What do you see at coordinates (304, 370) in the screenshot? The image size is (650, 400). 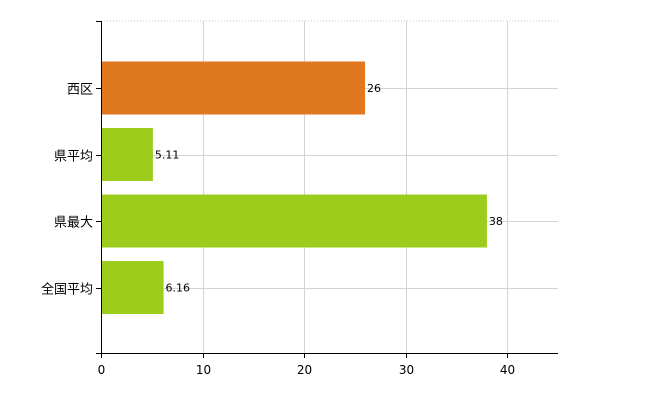 I see `x-tick-label: 20` at bounding box center [304, 370].